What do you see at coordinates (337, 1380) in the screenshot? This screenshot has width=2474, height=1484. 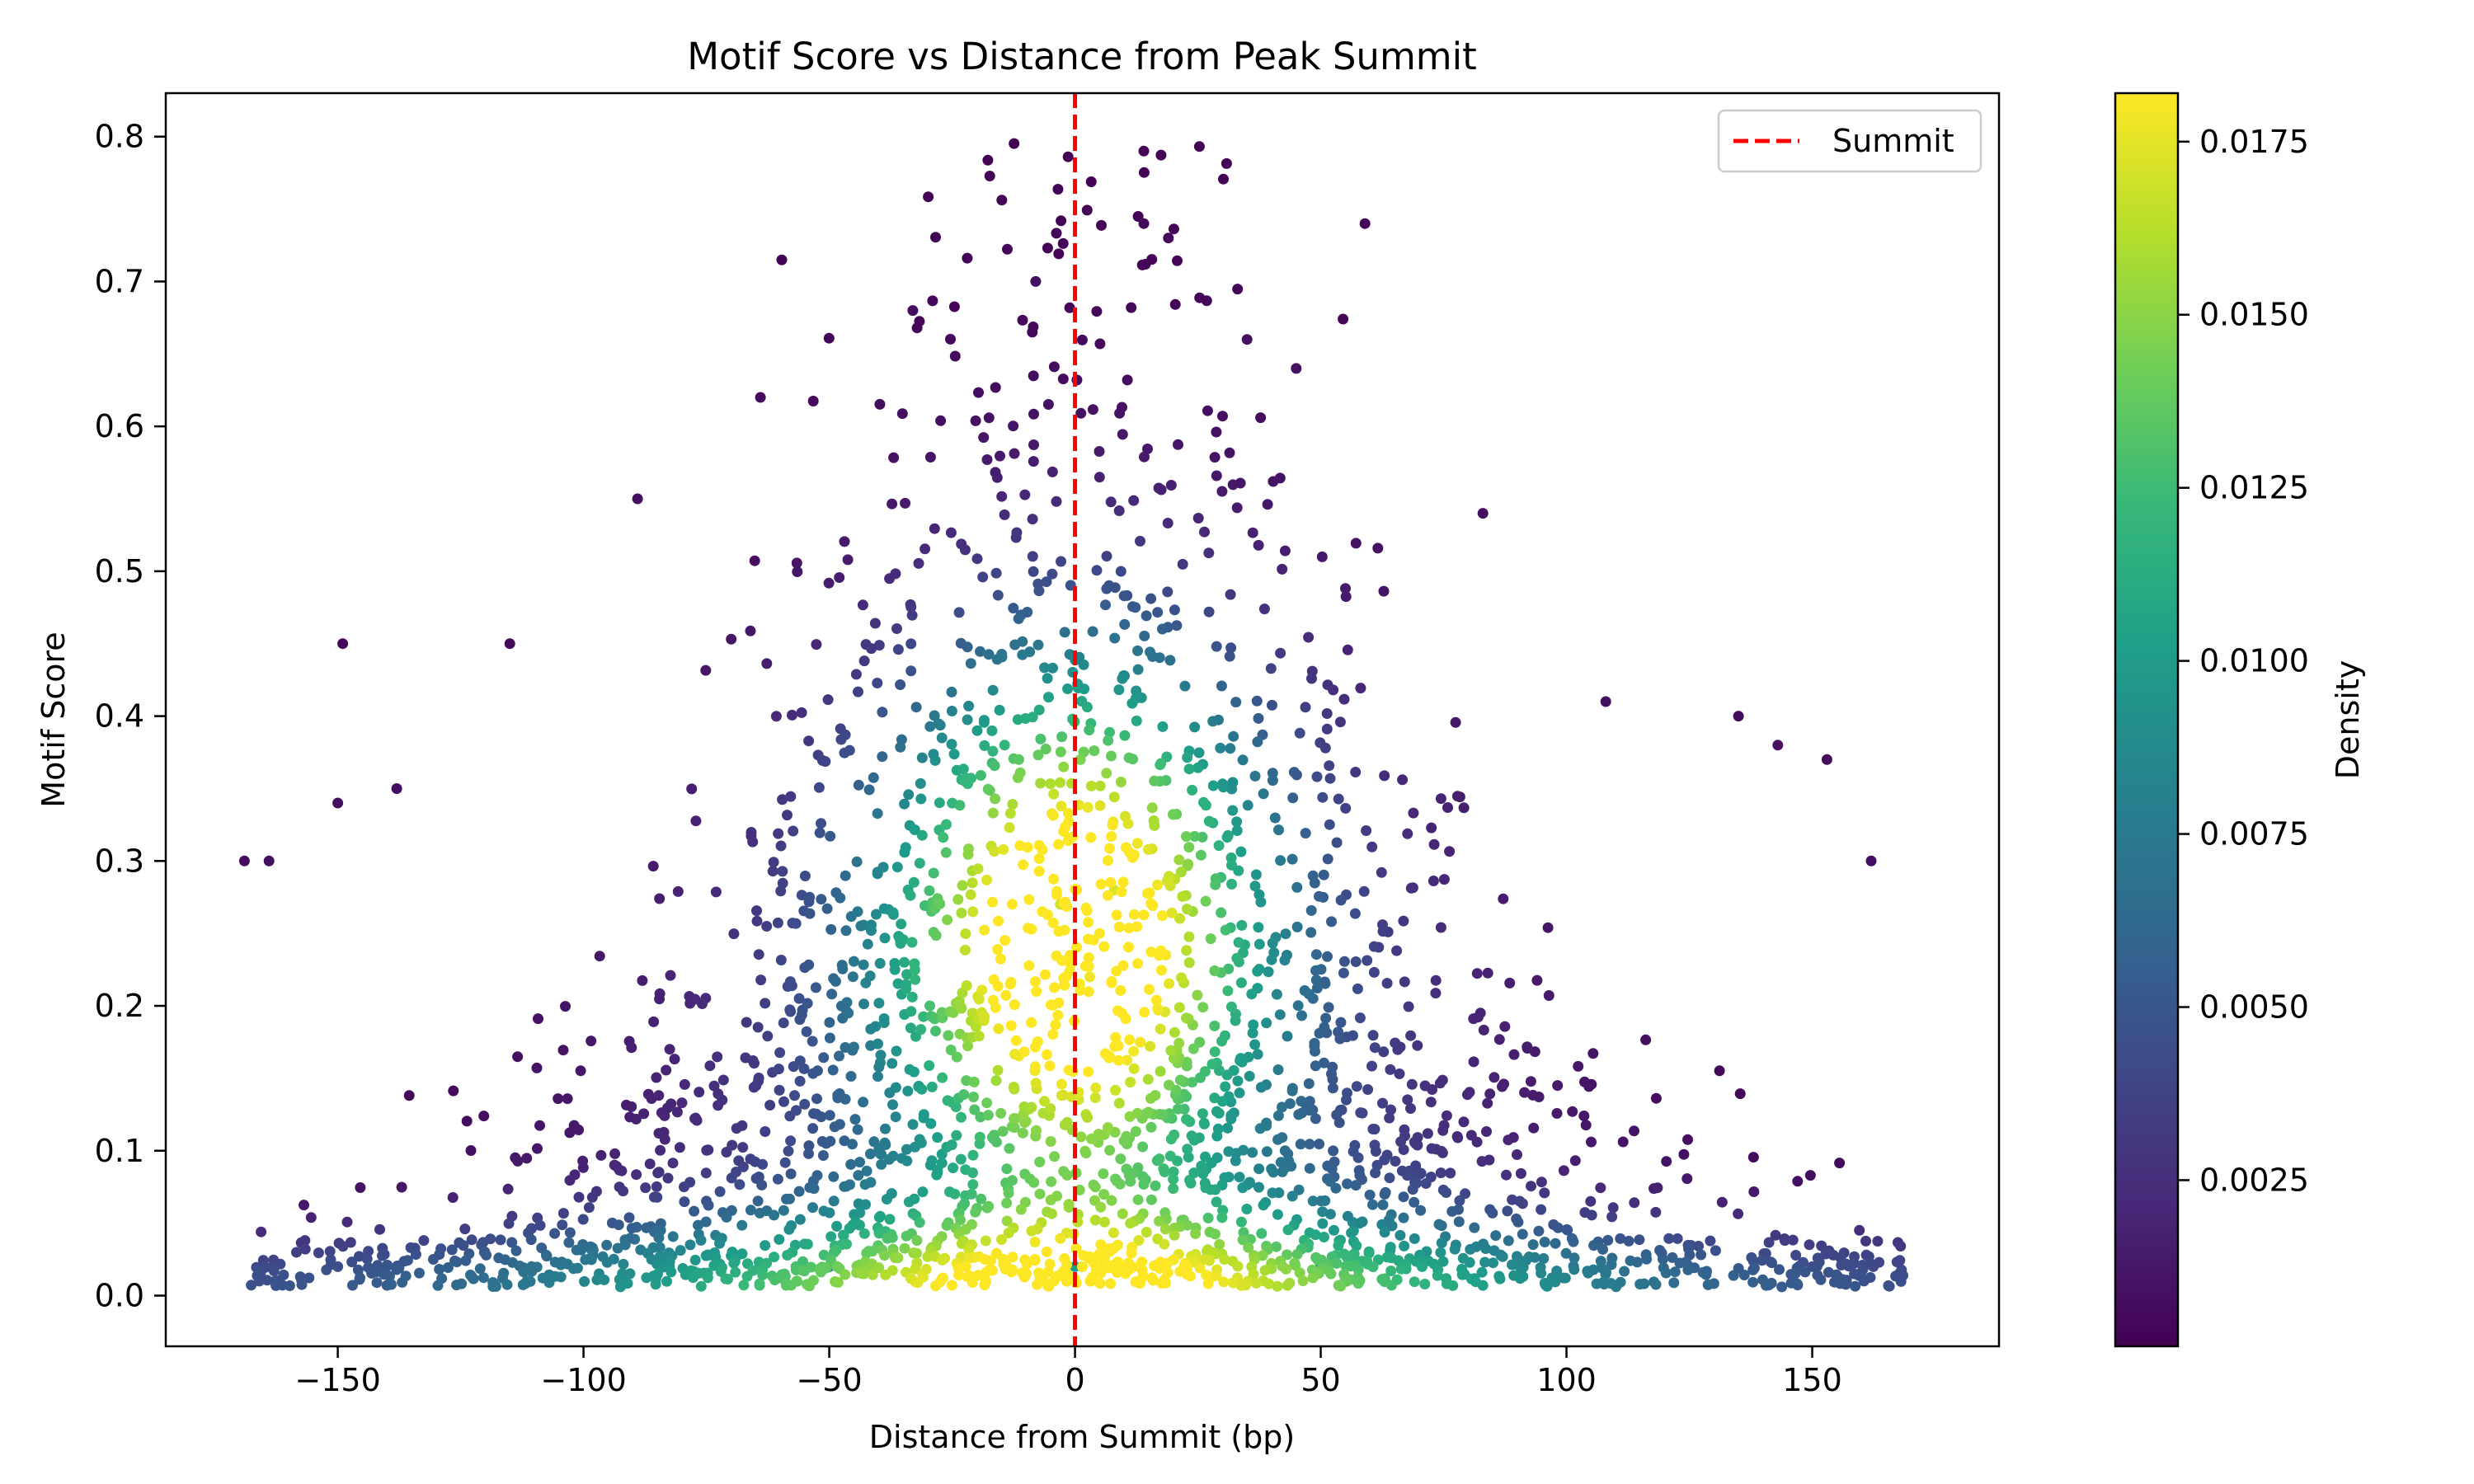 I see `x-tick-label: −150` at bounding box center [337, 1380].